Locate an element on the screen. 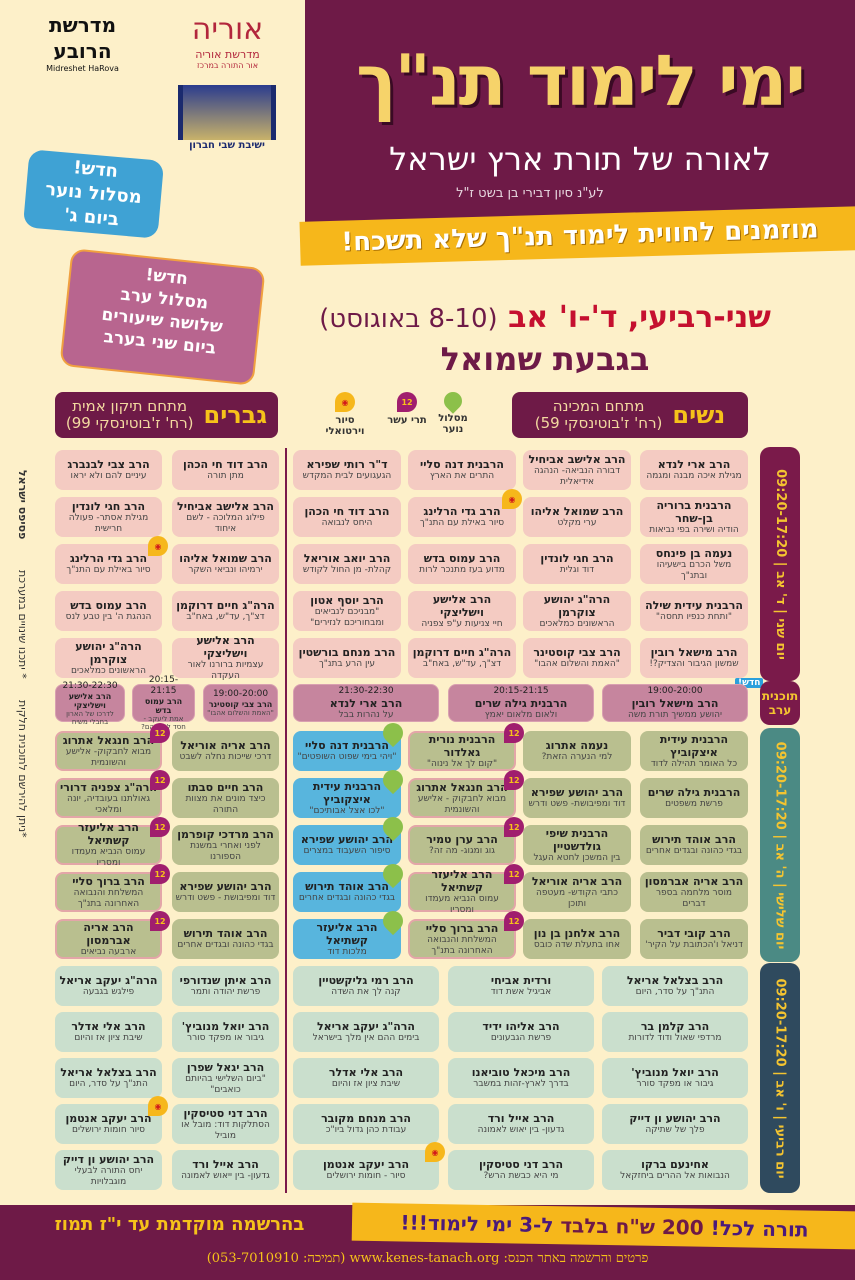 This screenshot has width=855, height=1280. lecture-card: הרב עמוס בדש הנהגת ה' בין טבע לנס is located at coordinates (108, 611).